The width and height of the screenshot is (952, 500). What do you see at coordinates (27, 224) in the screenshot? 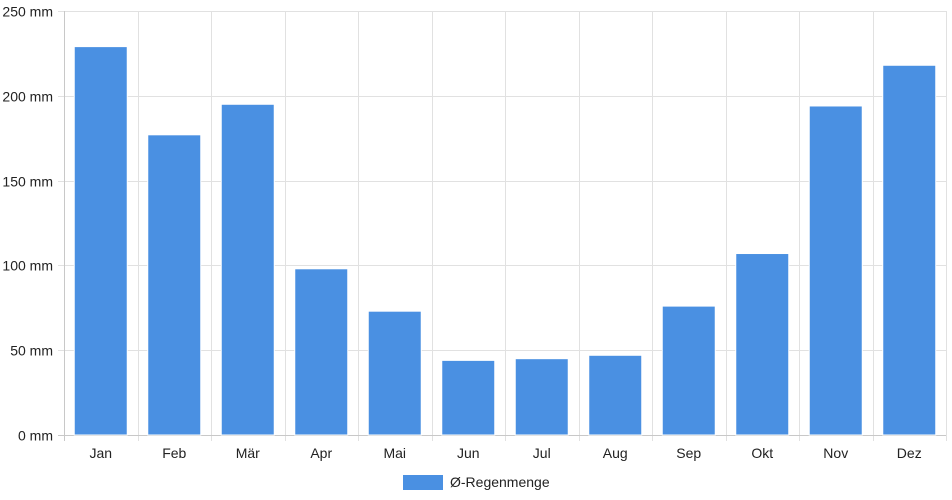
I see `y-axis-tick-labels: 0 mm 50 mm 100 mm 150 mm 200 mm 250 mm` at bounding box center [27, 224].